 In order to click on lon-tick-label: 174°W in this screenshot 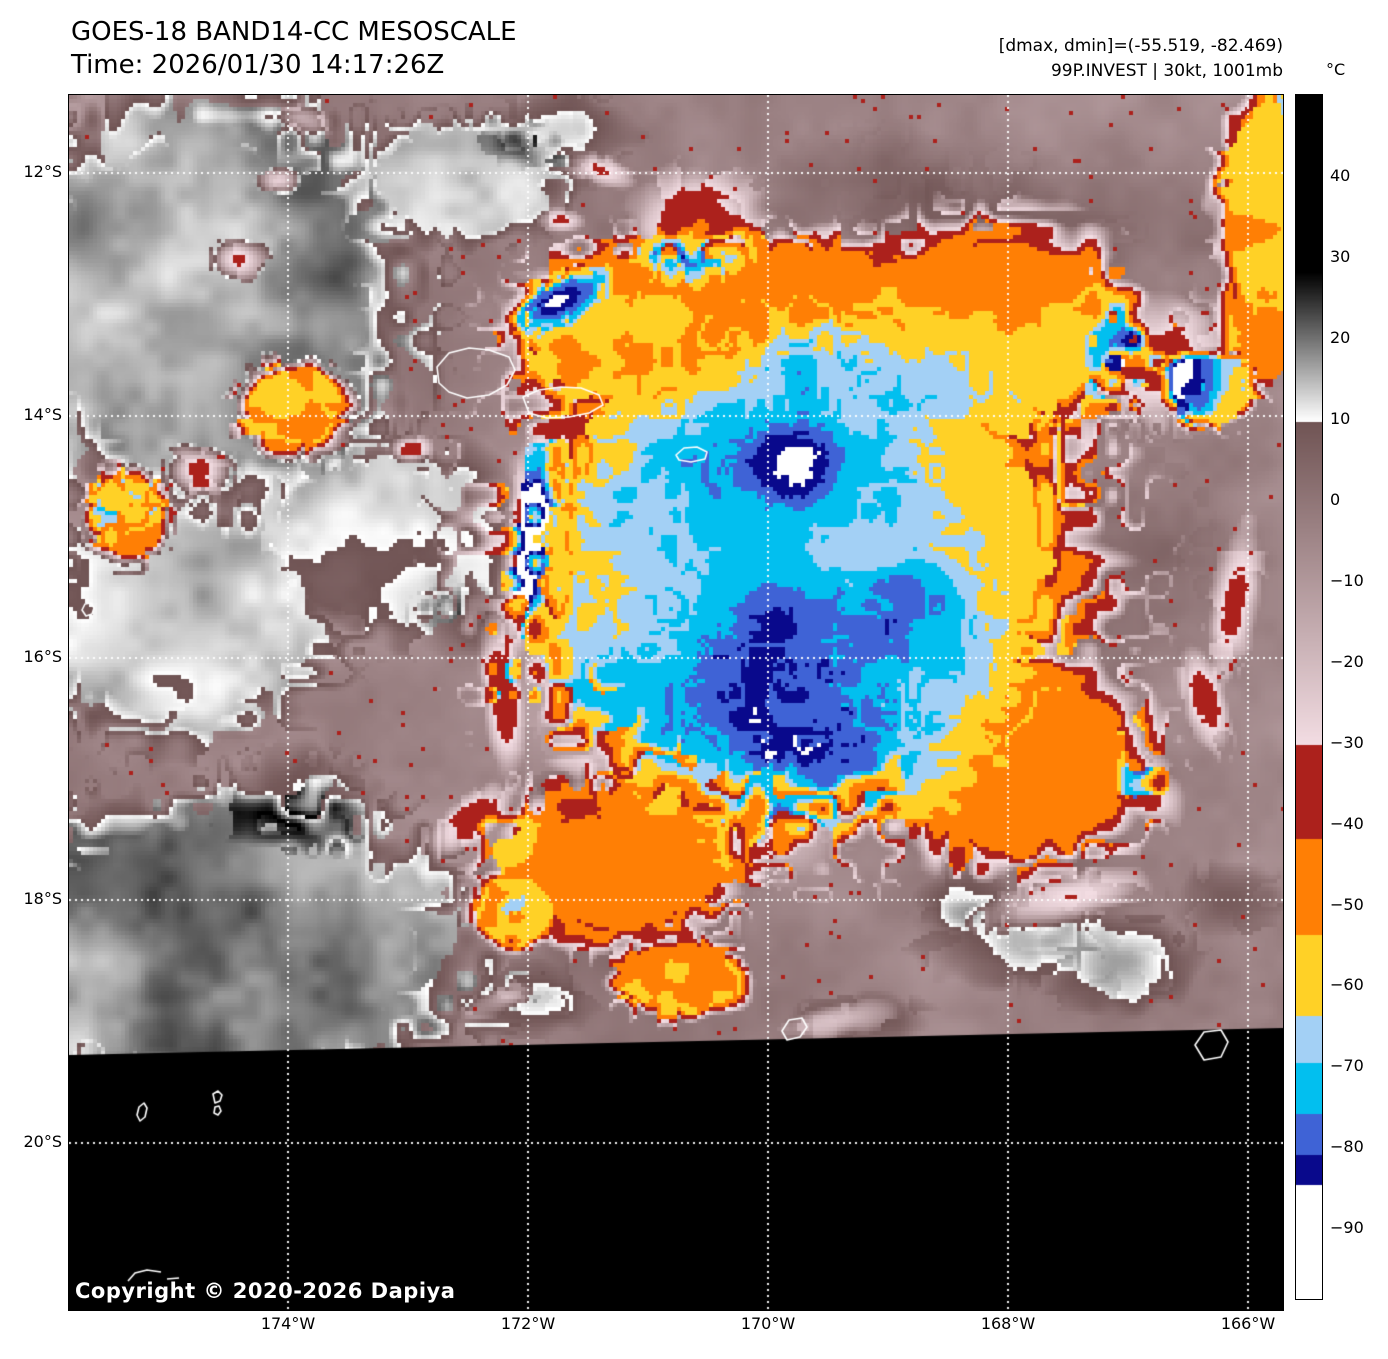, I will do `click(288, 1323)`.